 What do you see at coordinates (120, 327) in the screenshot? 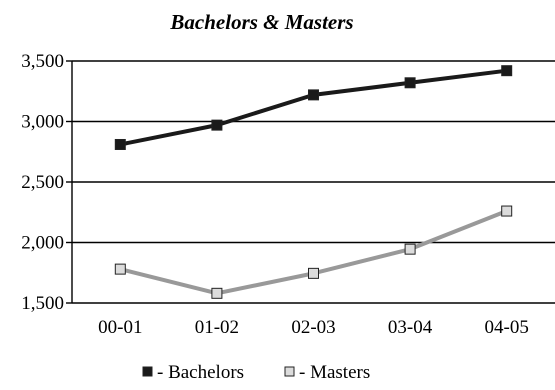
I see `x-tick-label: 00-01` at bounding box center [120, 327].